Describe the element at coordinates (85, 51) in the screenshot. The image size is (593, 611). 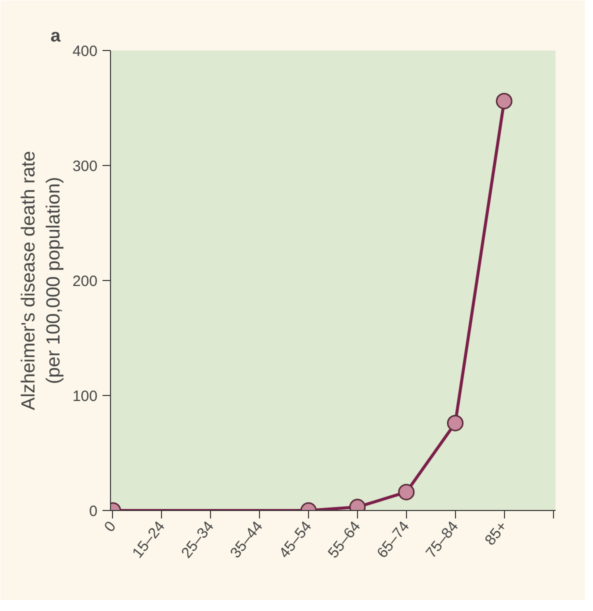
I see `y-tick-label: 400` at that location.